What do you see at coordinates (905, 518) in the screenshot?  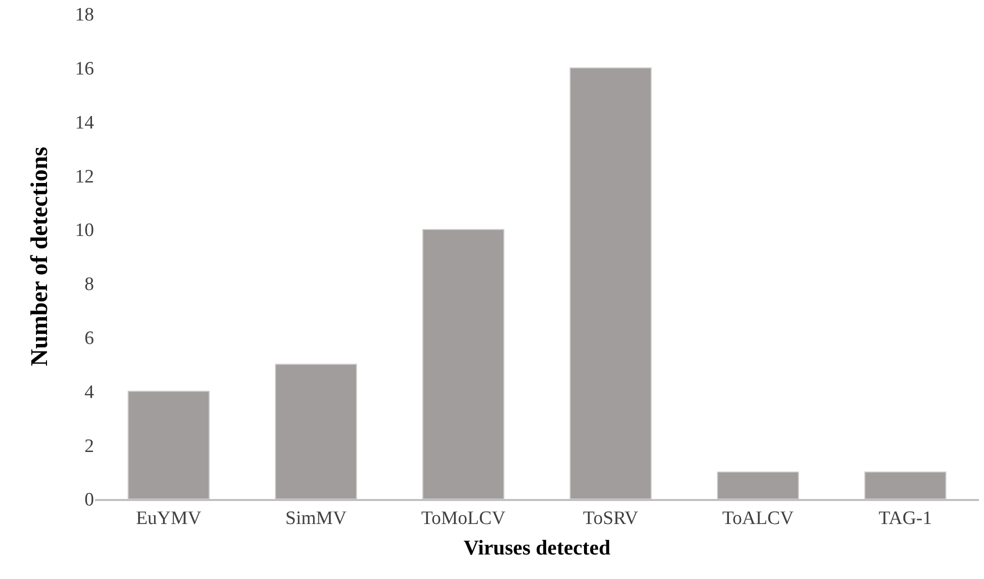 I see `x-tick-label: TAG-1` at bounding box center [905, 518].